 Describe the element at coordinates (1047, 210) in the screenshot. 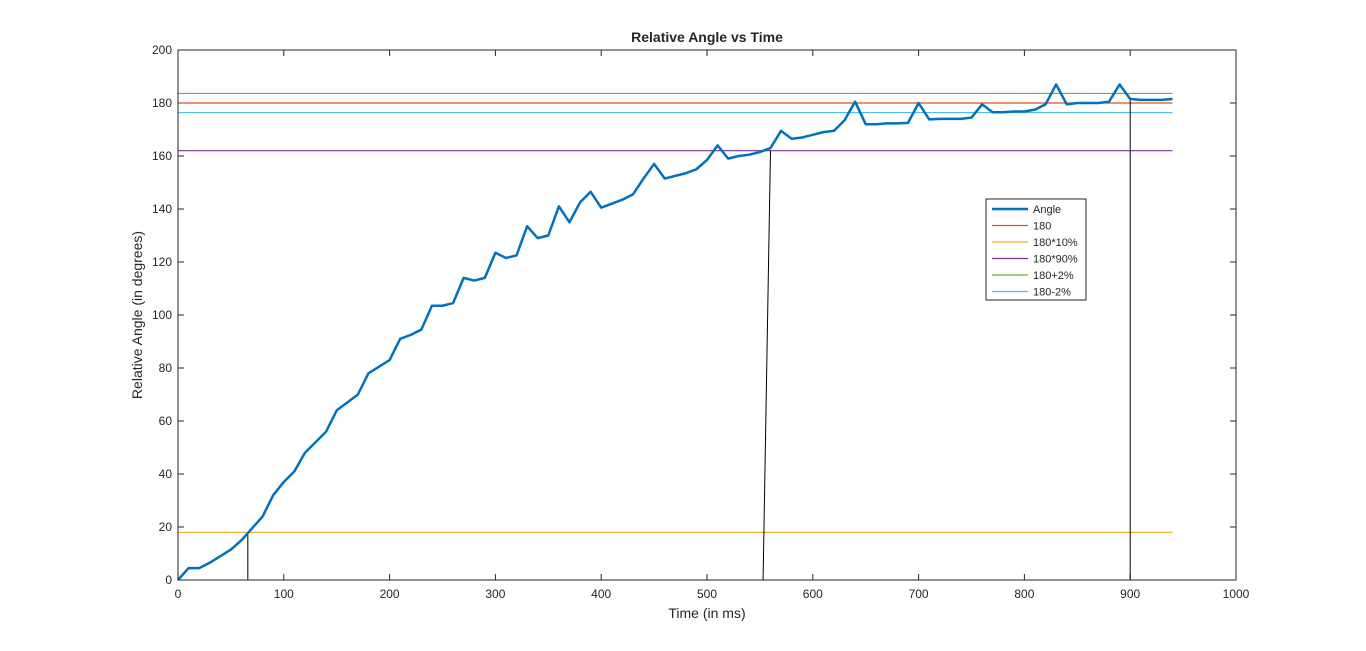

I see `legend-label-angle: Angle` at that location.